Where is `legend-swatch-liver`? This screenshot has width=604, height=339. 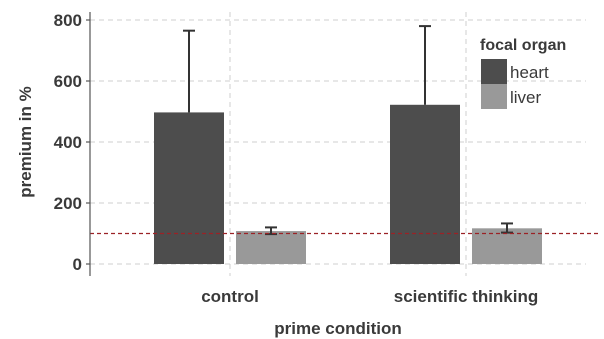 legend-swatch-liver is located at coordinates (494, 96).